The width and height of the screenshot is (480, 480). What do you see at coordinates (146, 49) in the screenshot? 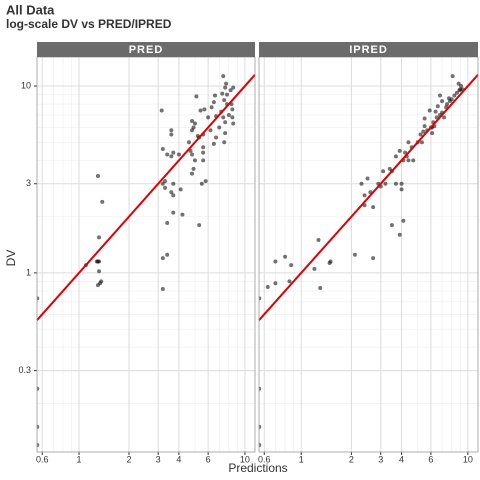
I see `strip` at bounding box center [146, 49].